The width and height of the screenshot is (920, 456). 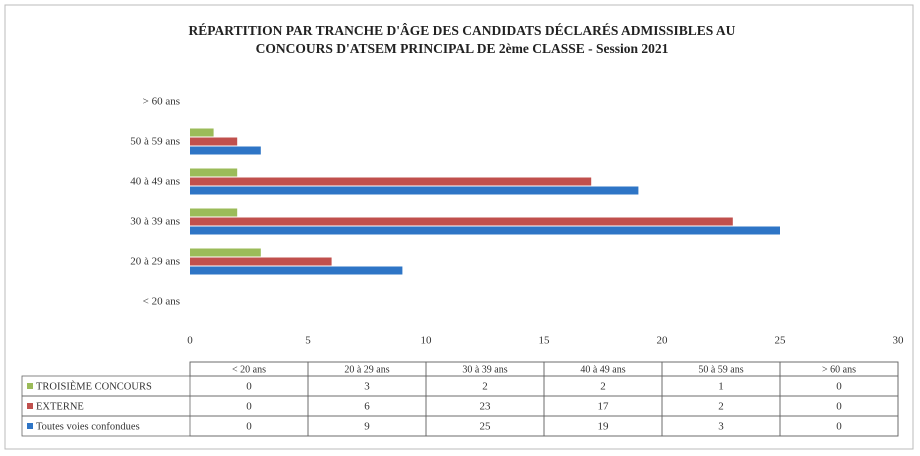 I want to click on y-tick-label: 30 à 39 ans, so click(x=155, y=222).